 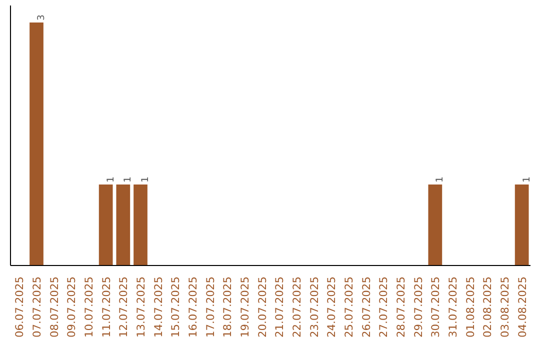 What do you see at coordinates (418, 307) in the screenshot?
I see `x-tick-label: 29.07.2025` at bounding box center [418, 307].